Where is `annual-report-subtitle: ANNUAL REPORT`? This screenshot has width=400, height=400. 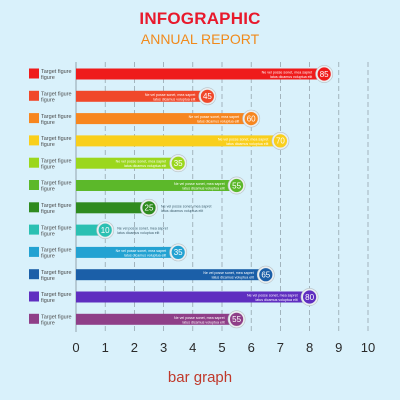
annual-report-subtitle: ANNUAL REPORT is located at coordinates (200, 39).